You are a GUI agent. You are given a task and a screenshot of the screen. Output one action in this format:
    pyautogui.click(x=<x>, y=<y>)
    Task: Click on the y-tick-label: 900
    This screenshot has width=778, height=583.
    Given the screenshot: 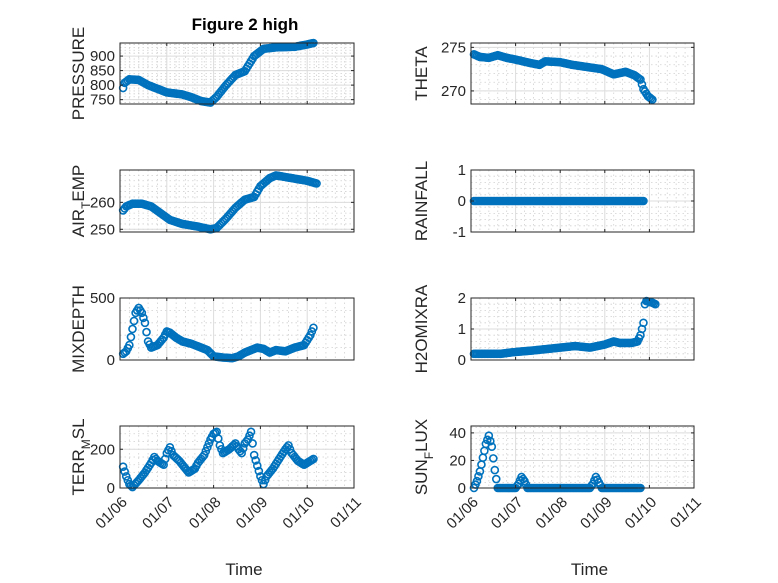 What is the action you would take?
    pyautogui.click(x=102, y=56)
    